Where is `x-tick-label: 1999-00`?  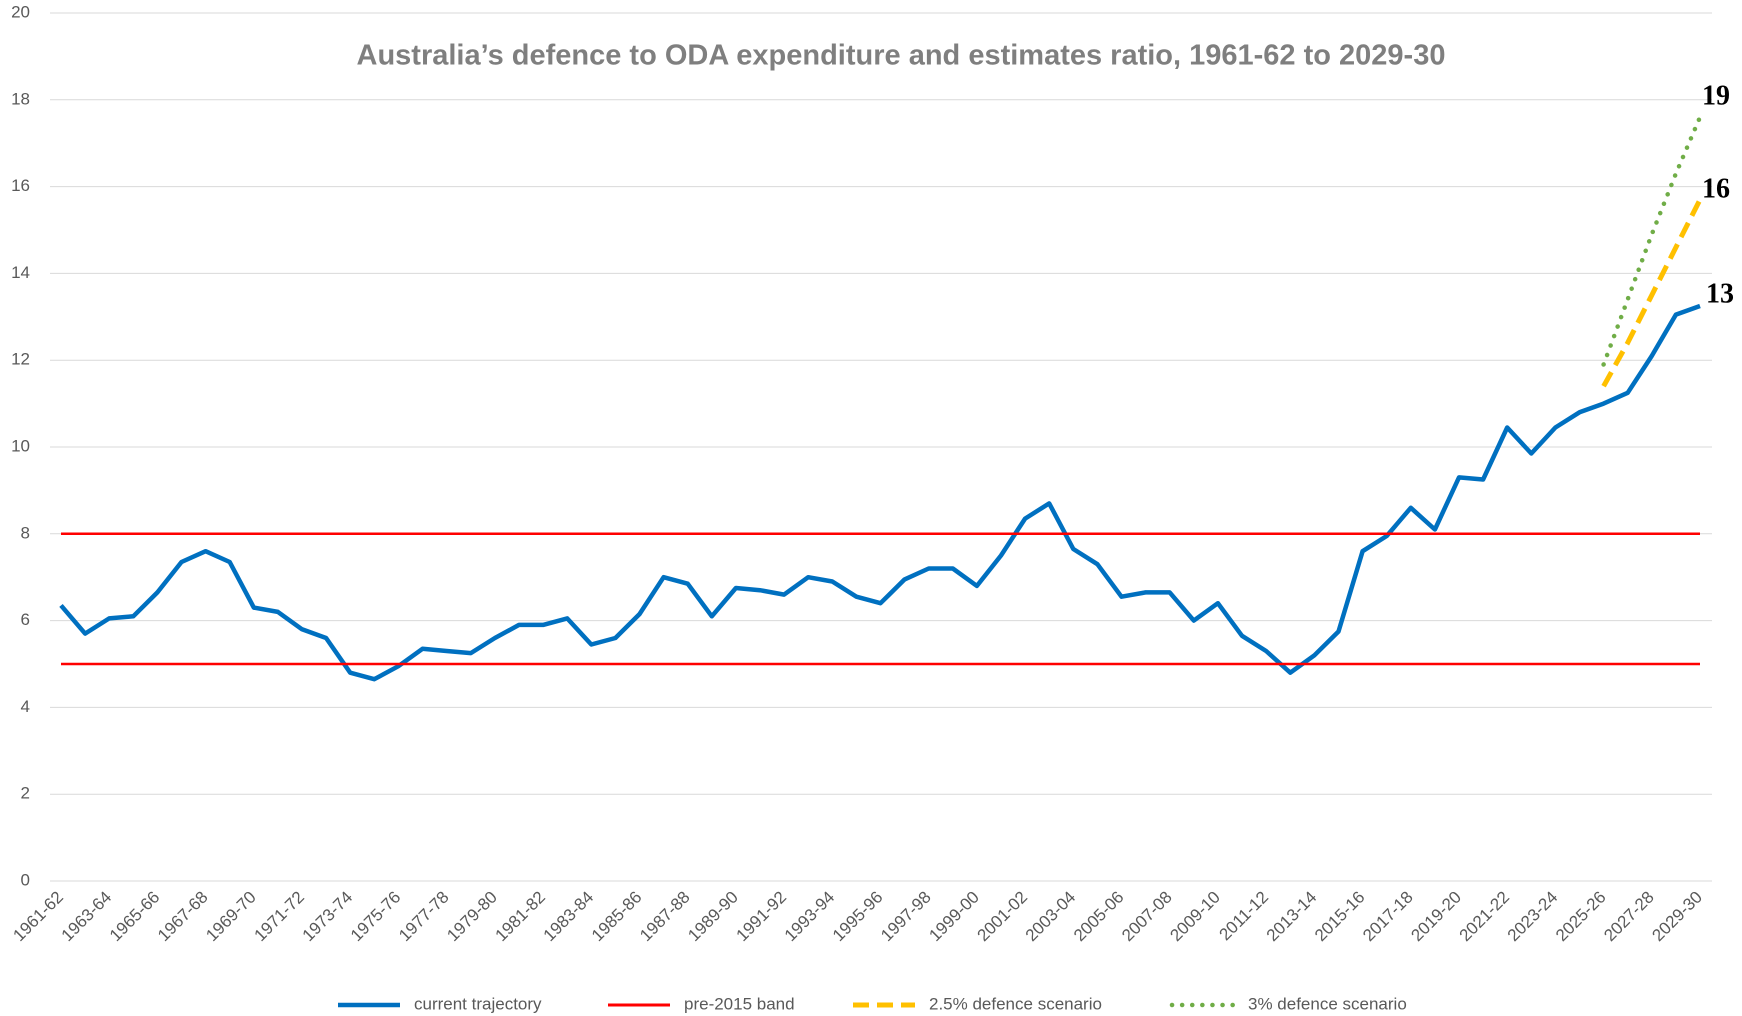 x-tick-label: 1999-00 is located at coordinates (954, 917).